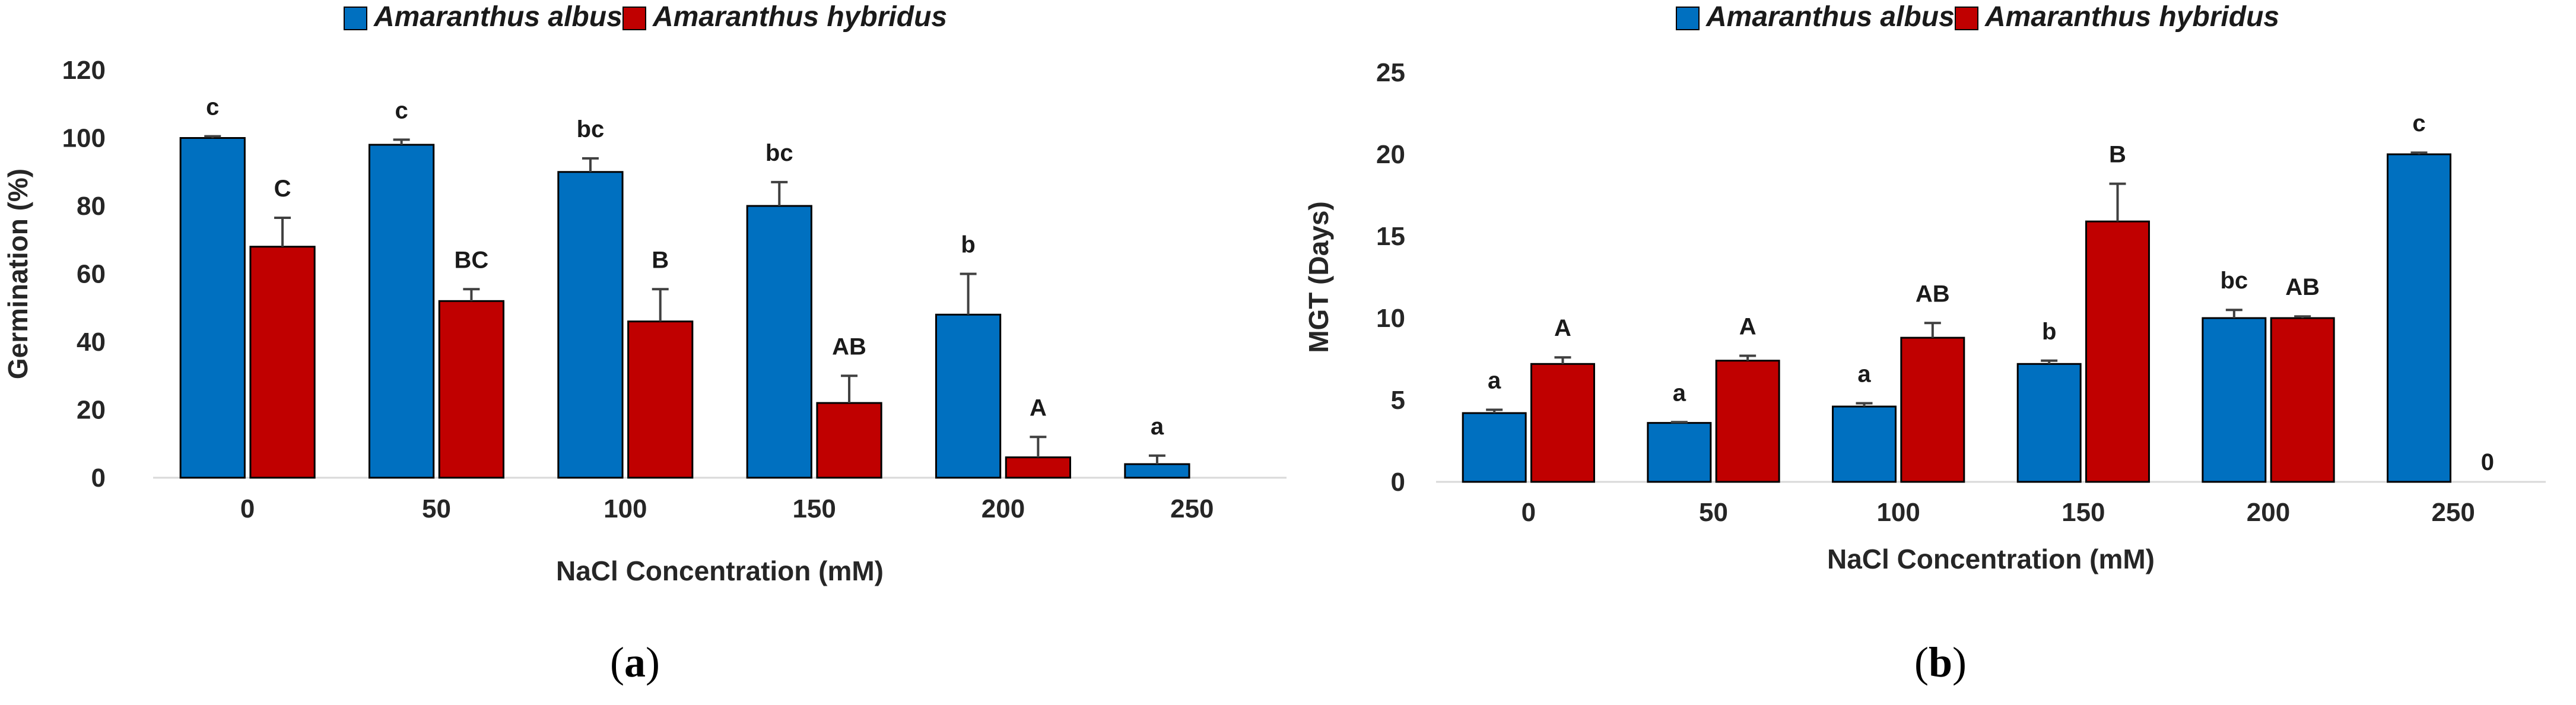 The height and width of the screenshot is (705, 2576). I want to click on significance-label: 0, so click(2487, 462).